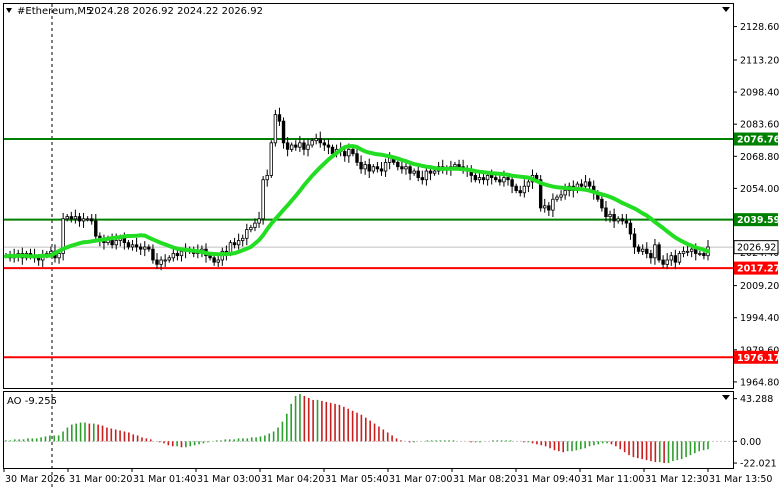 Image resolution: width=781 pixels, height=489 pixels. I want to click on ao-scroll-marker-icon, so click(726, 397).